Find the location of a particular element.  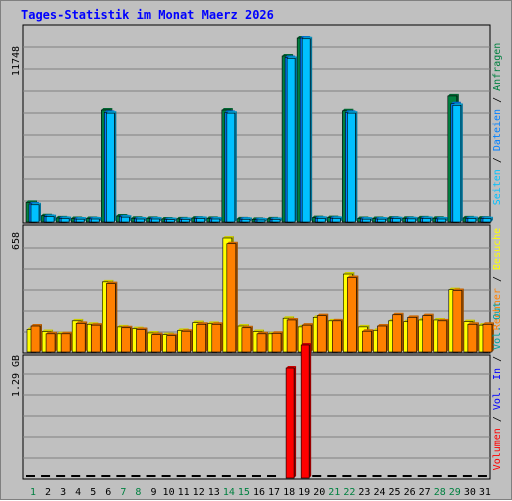

bar-seiten-day-8-top is located at coordinates (141, 218).